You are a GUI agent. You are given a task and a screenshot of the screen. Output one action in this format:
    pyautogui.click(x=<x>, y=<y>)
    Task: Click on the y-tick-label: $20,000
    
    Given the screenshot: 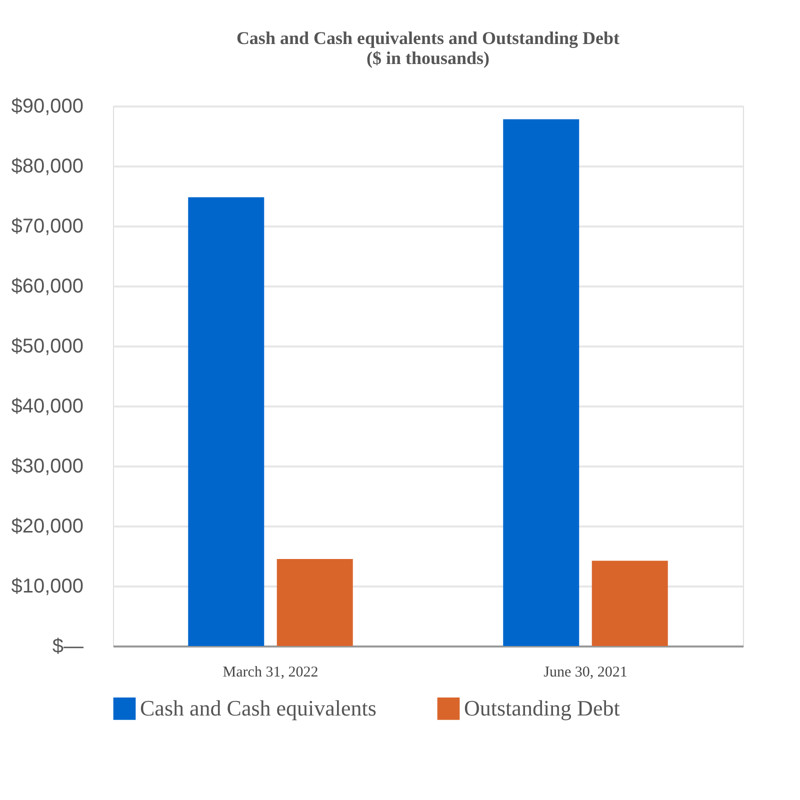 What is the action you would take?
    pyautogui.click(x=47, y=527)
    